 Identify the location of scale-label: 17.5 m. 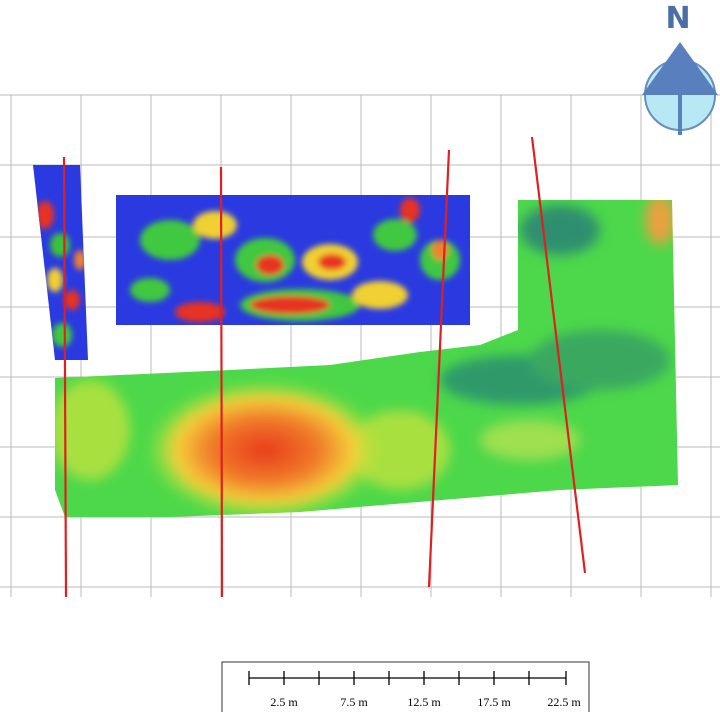
(494, 702).